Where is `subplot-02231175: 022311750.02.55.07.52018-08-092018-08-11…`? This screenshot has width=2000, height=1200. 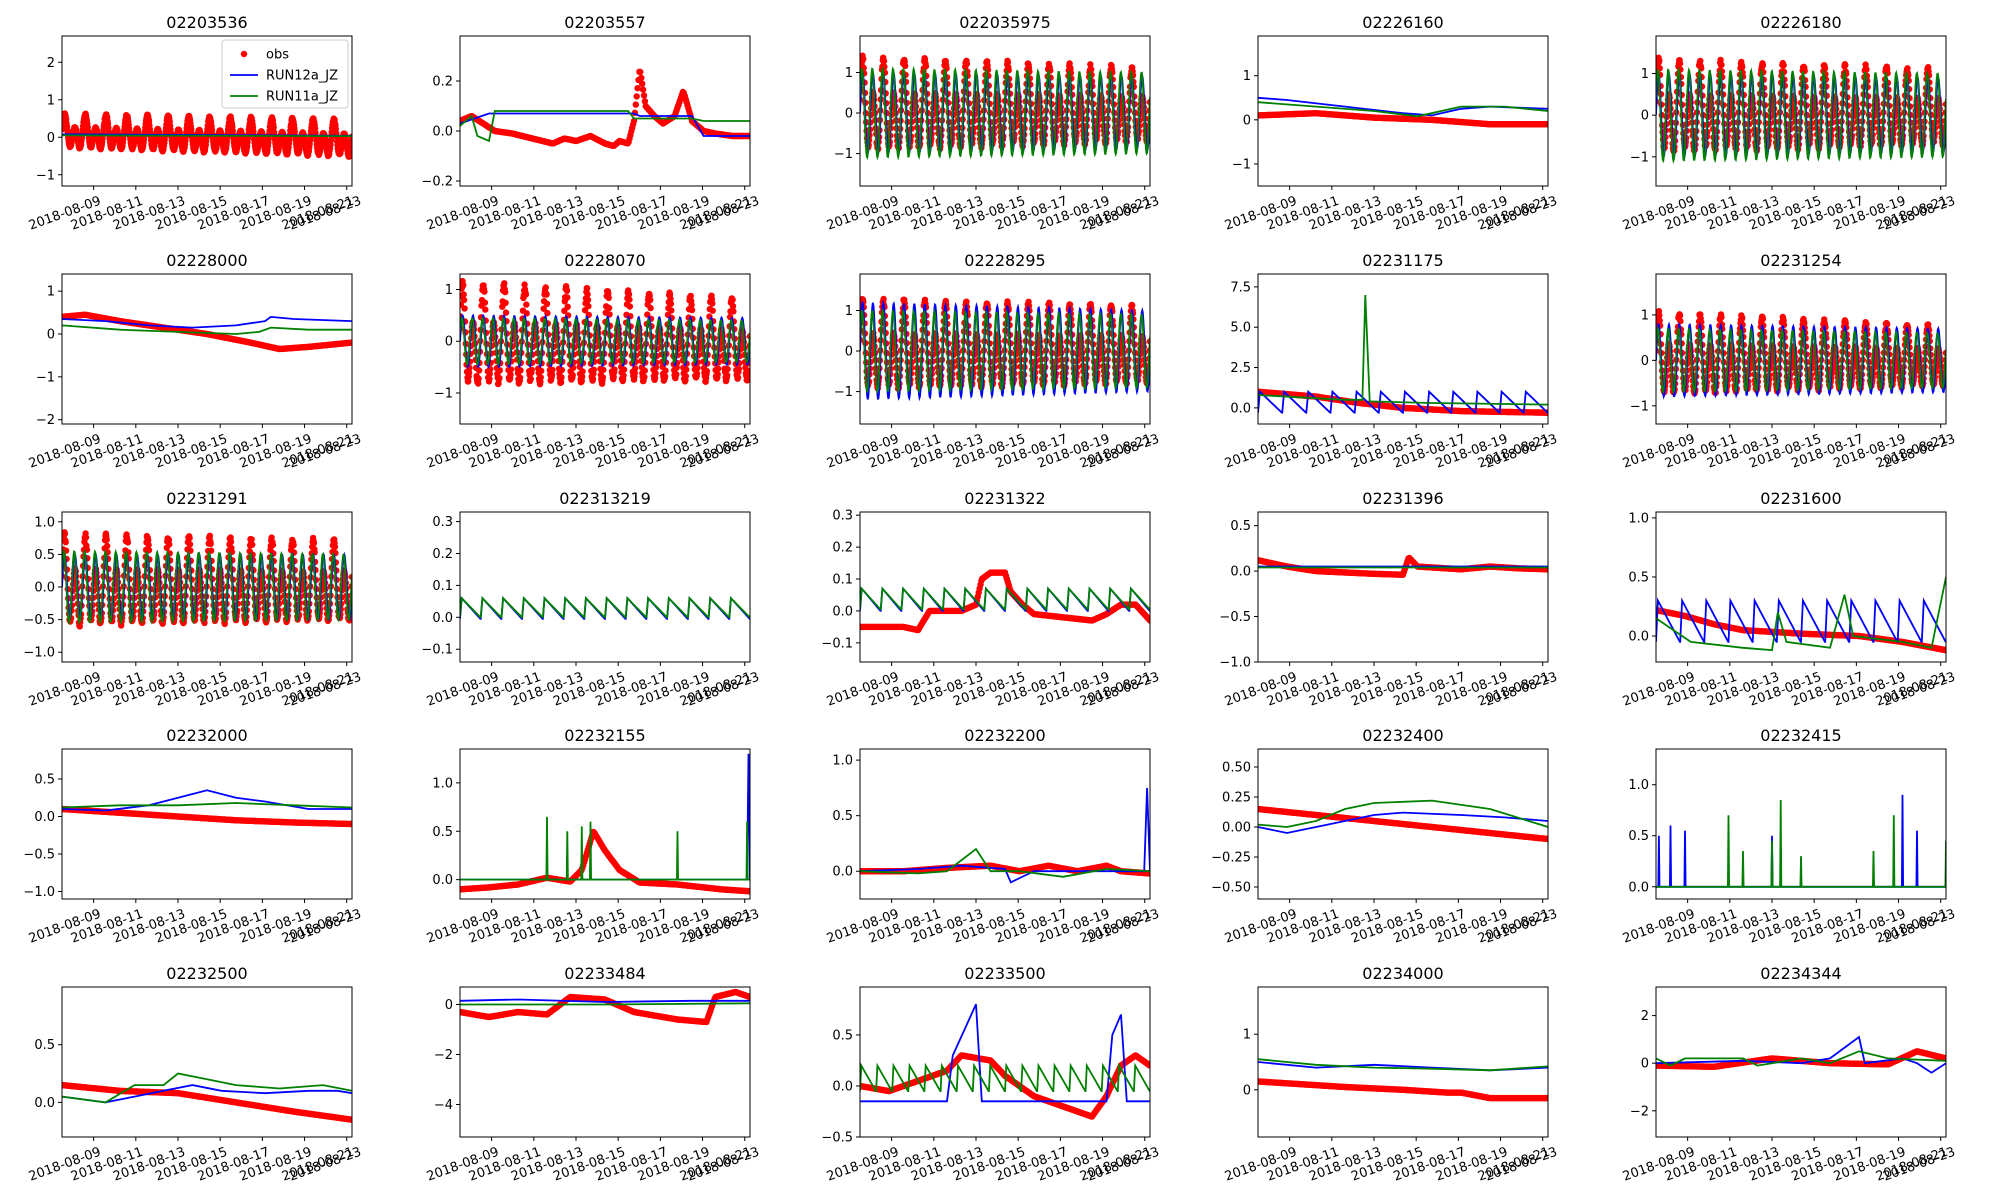
subplot-02231175: 022311750.02.55.07.52018-08-092018-08-11… is located at coordinates (1391, 361).